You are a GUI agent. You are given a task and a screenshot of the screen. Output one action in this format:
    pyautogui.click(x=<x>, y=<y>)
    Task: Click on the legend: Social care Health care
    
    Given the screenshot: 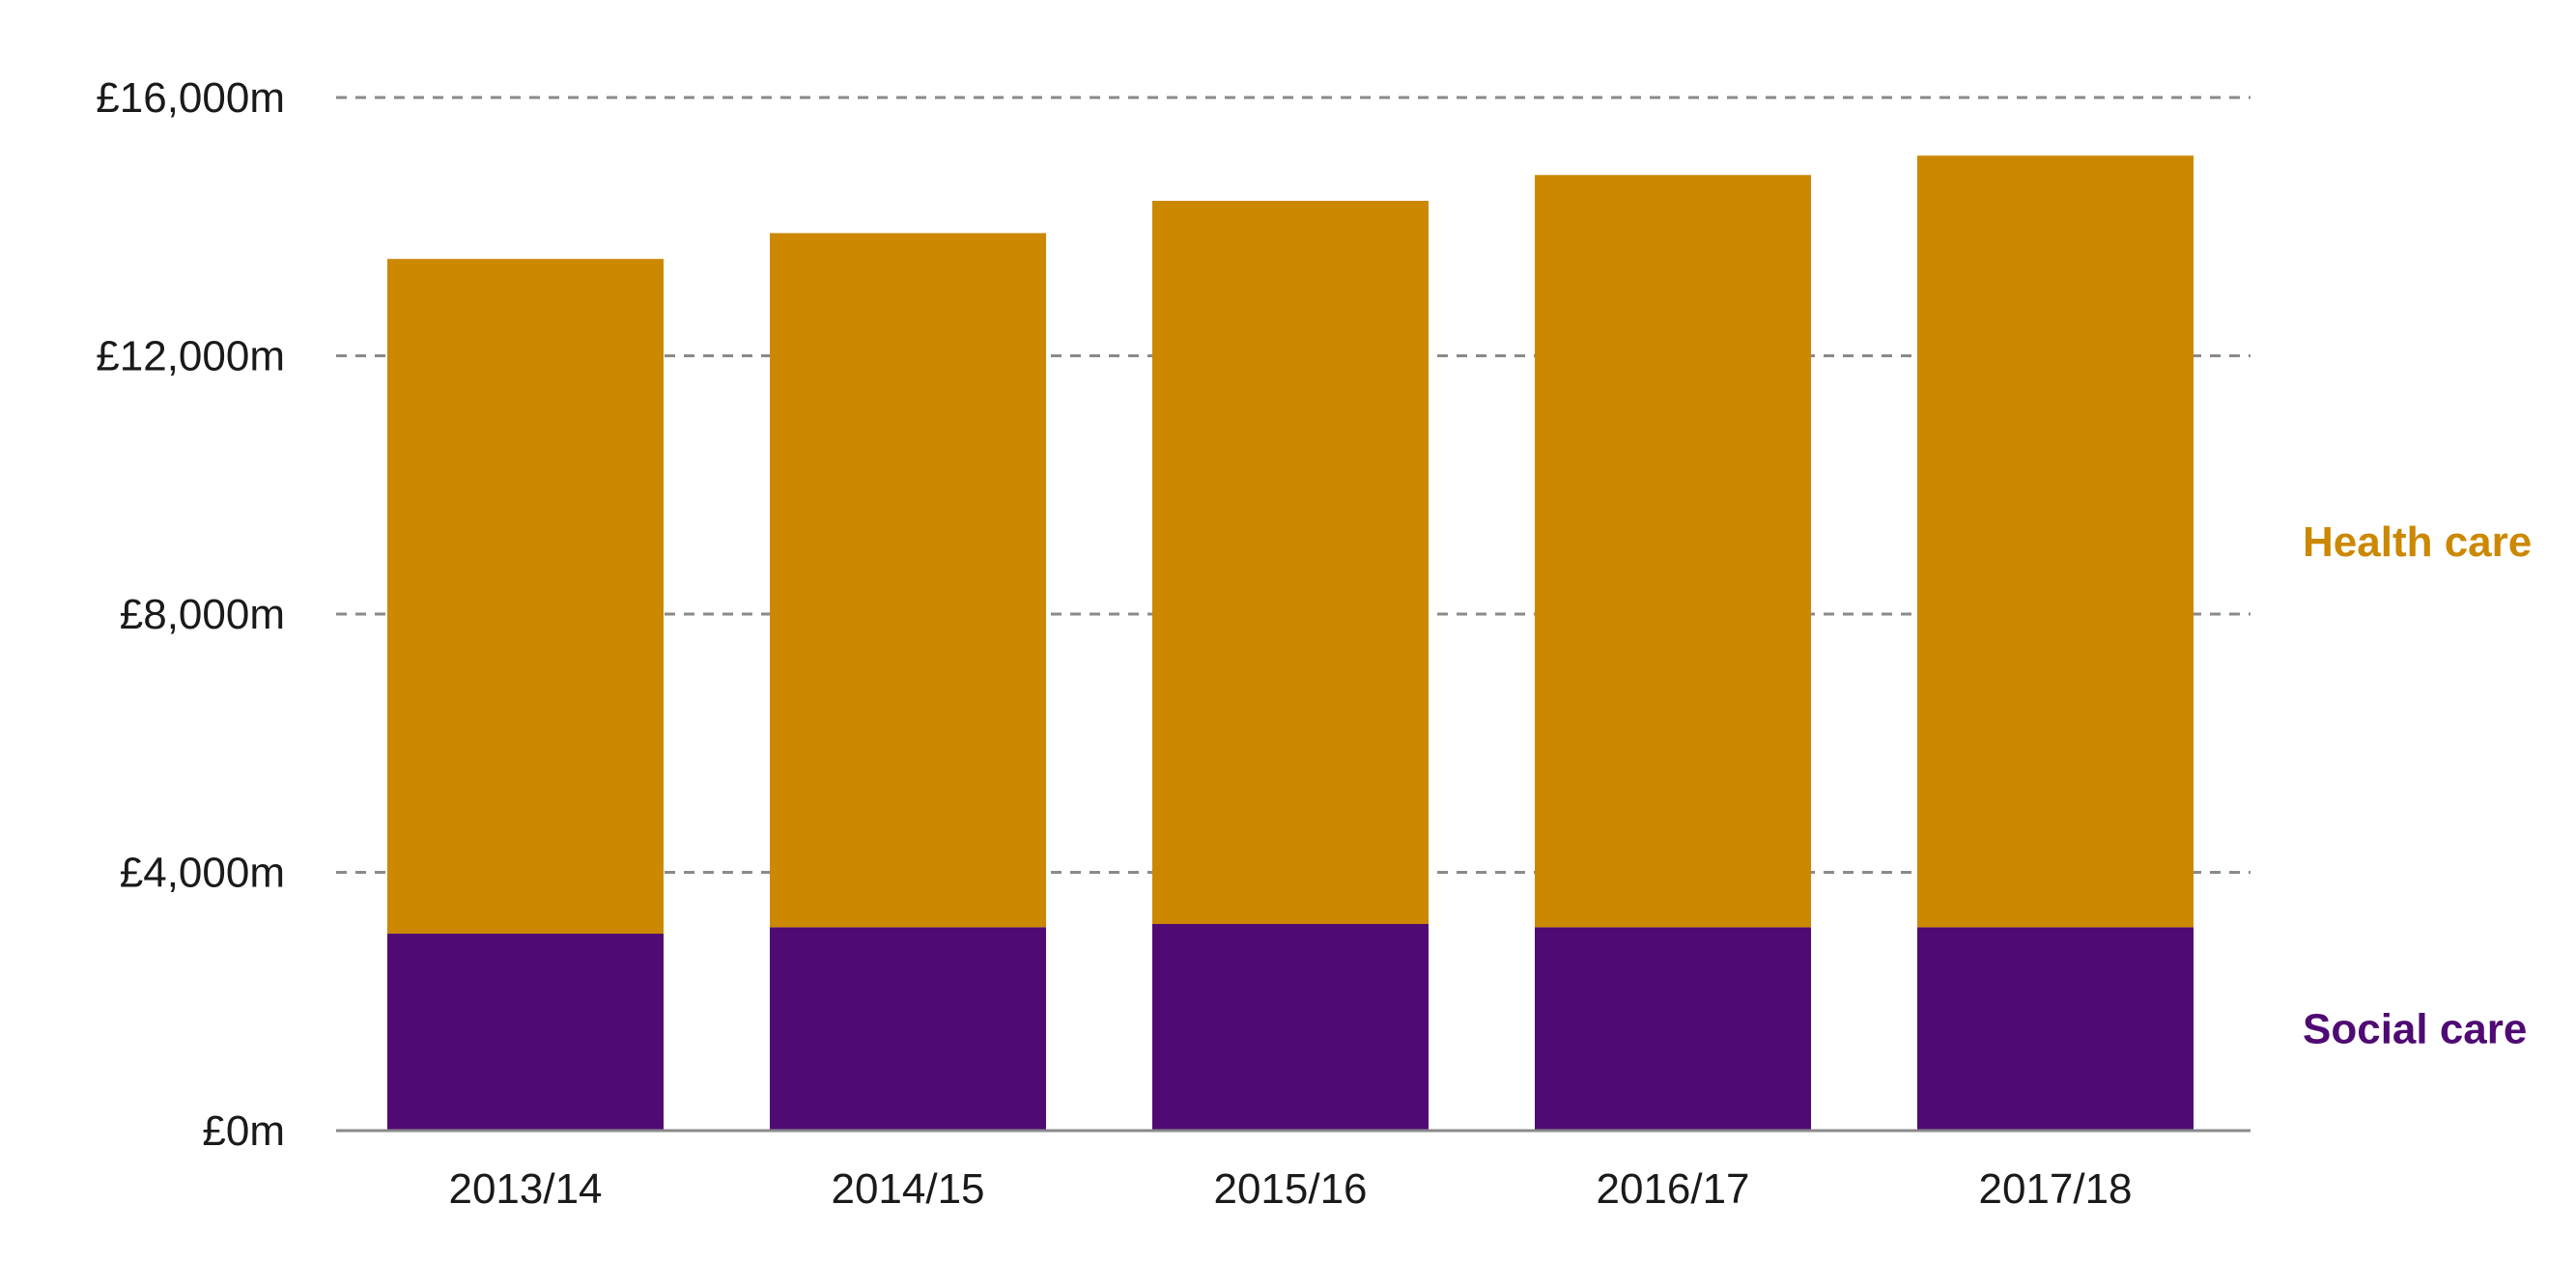 What is the action you would take?
    pyautogui.click(x=2417, y=786)
    